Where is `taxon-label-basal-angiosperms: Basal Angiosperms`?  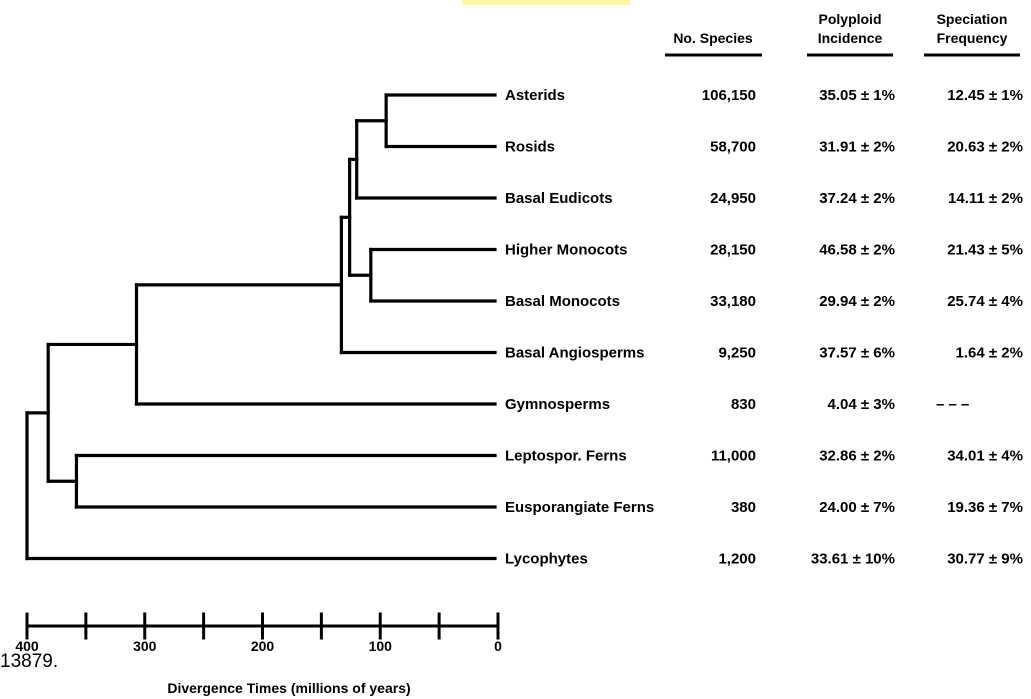 taxon-label-basal-angiosperms: Basal Angiosperms is located at coordinates (575, 353).